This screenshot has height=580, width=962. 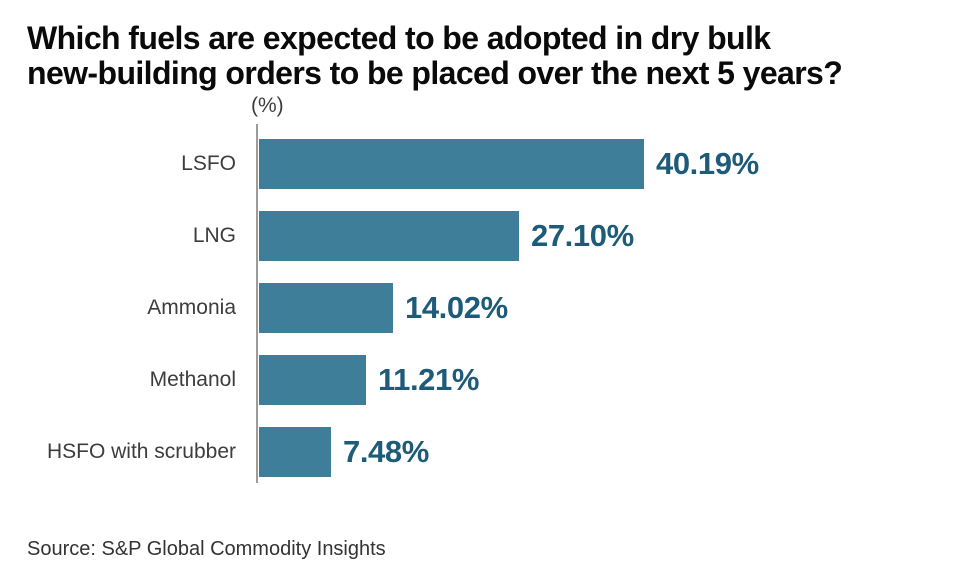 What do you see at coordinates (191, 307) in the screenshot?
I see `category-label: Ammonia` at bounding box center [191, 307].